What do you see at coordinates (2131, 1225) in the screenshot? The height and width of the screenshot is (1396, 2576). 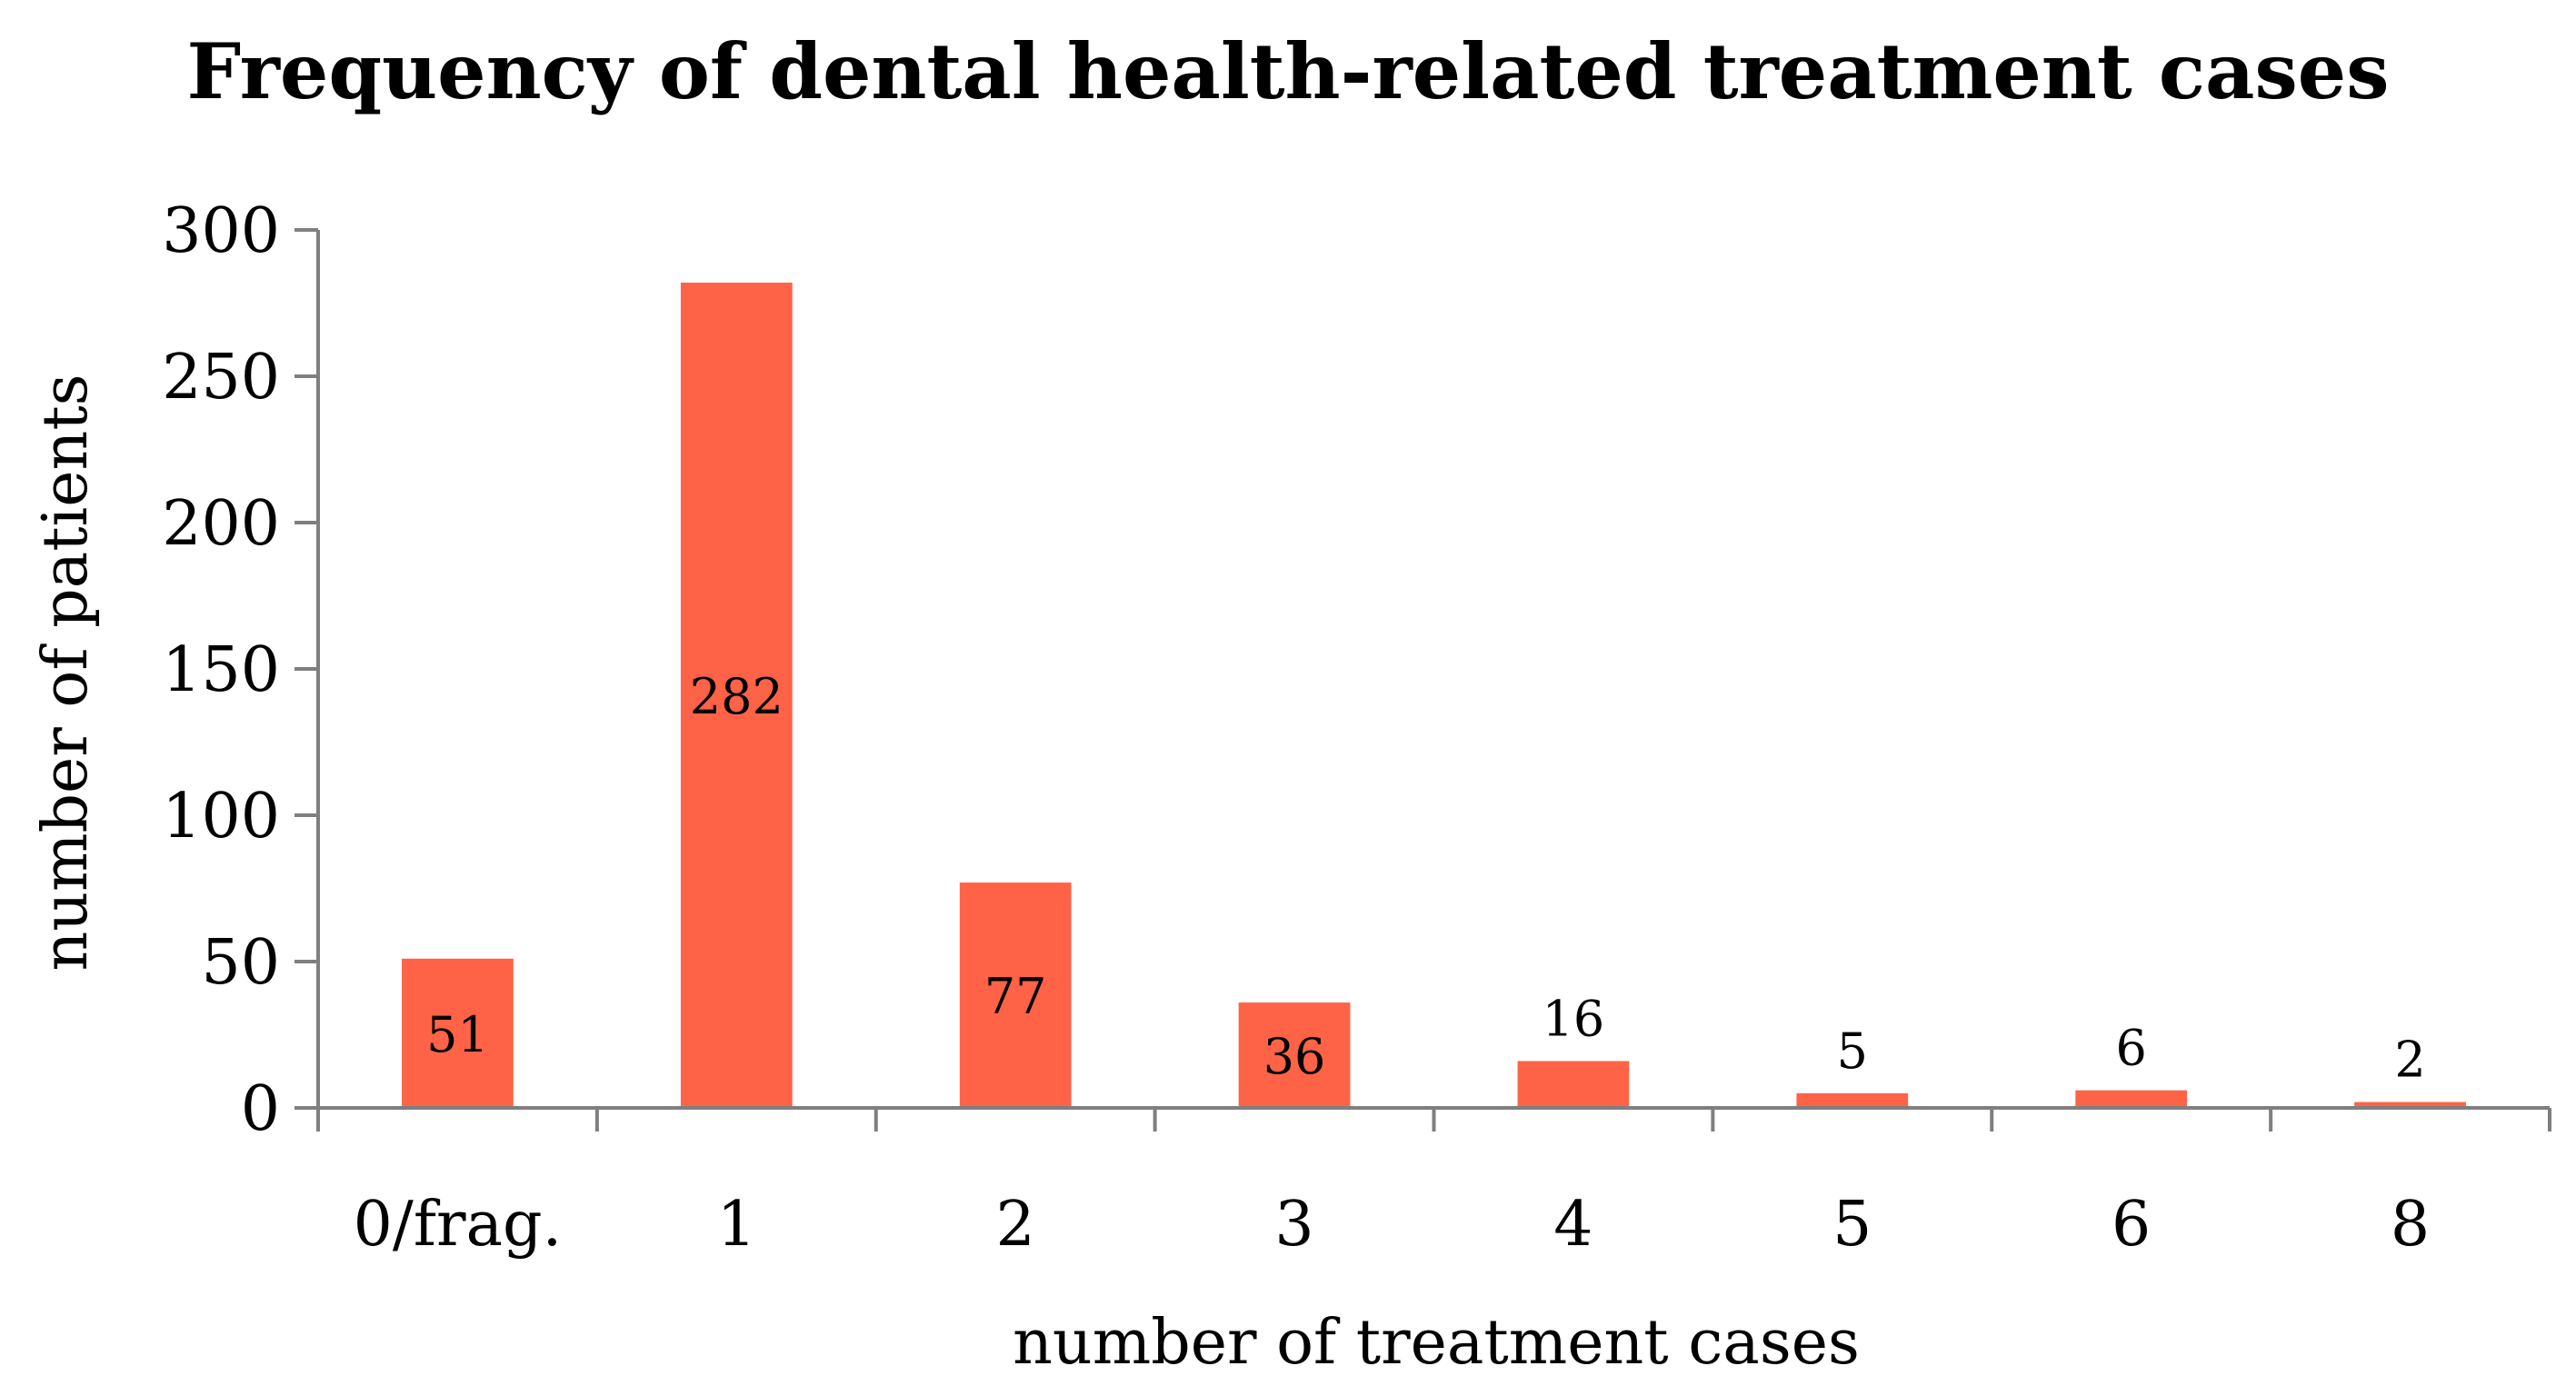 I see `x-tick-label: 6` at bounding box center [2131, 1225].